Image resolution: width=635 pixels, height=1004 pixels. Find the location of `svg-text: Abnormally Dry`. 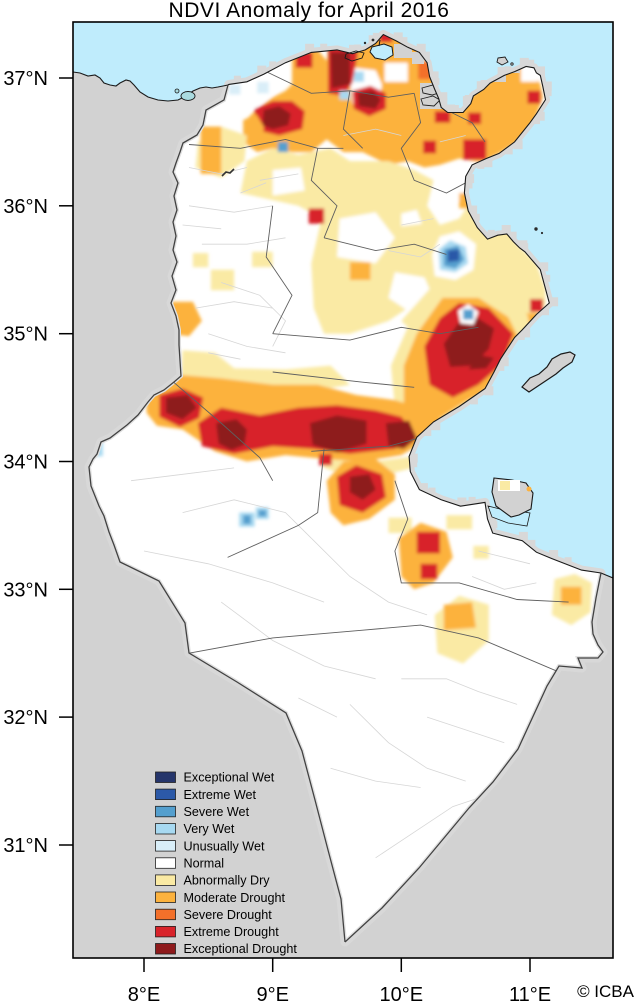

svg-text: Abnormally Dry is located at coordinates (227, 881).